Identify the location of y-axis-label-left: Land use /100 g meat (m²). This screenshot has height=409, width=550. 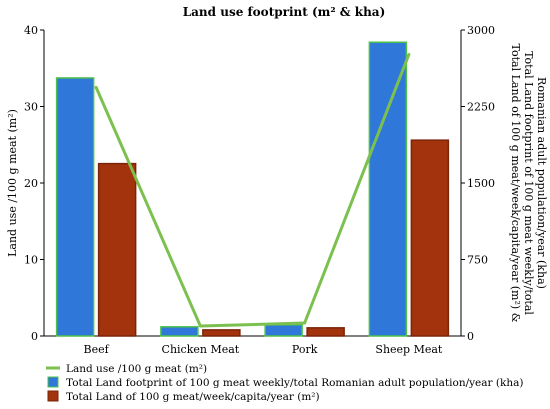
(12, 183).